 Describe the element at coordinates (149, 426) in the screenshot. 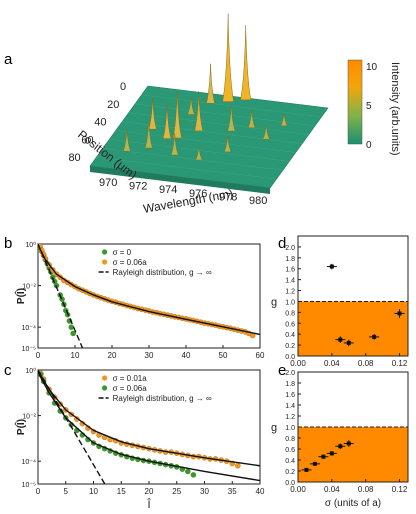

I see `fit-line` at that location.